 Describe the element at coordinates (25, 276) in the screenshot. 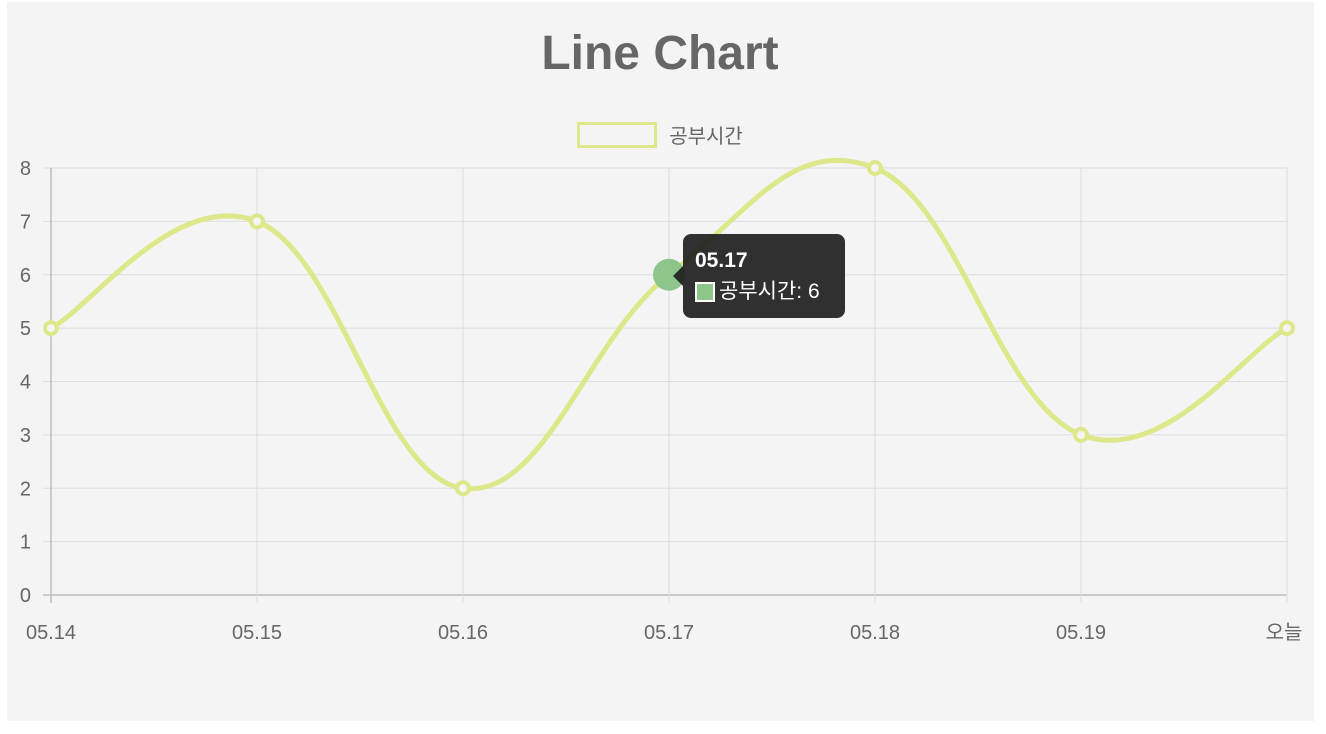

I see `y-tick-label: 6` at that location.